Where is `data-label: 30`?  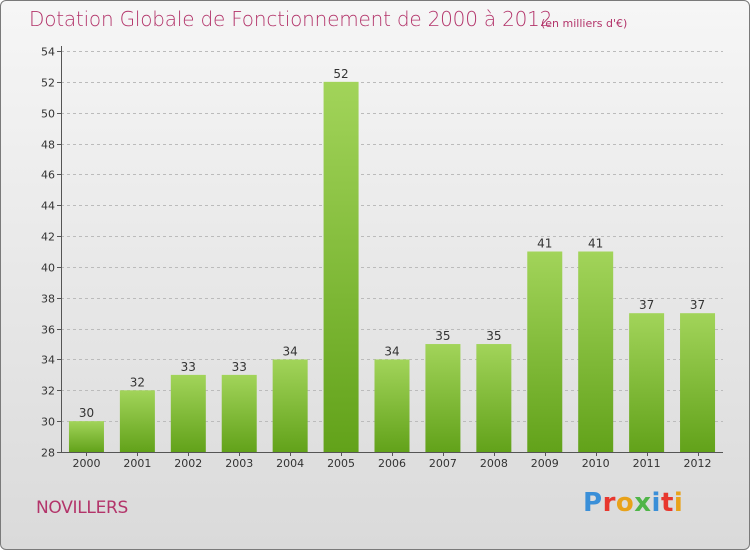 data-label: 30 is located at coordinates (86, 413).